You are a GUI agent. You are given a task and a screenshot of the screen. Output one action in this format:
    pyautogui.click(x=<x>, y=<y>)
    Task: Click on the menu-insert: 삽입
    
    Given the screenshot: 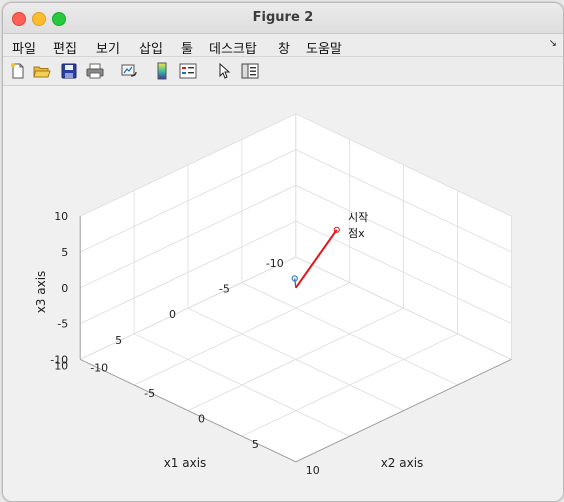 What is the action you would take?
    pyautogui.click(x=151, y=49)
    